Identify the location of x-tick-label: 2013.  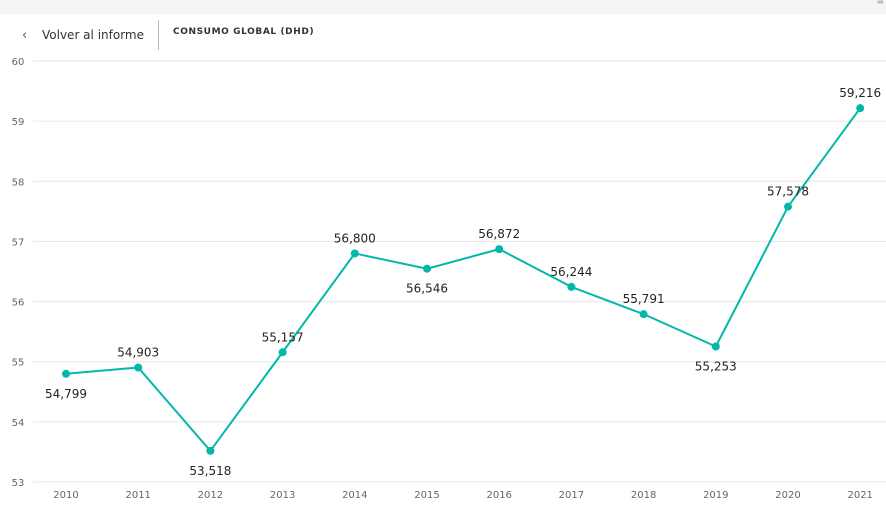
(282, 495).